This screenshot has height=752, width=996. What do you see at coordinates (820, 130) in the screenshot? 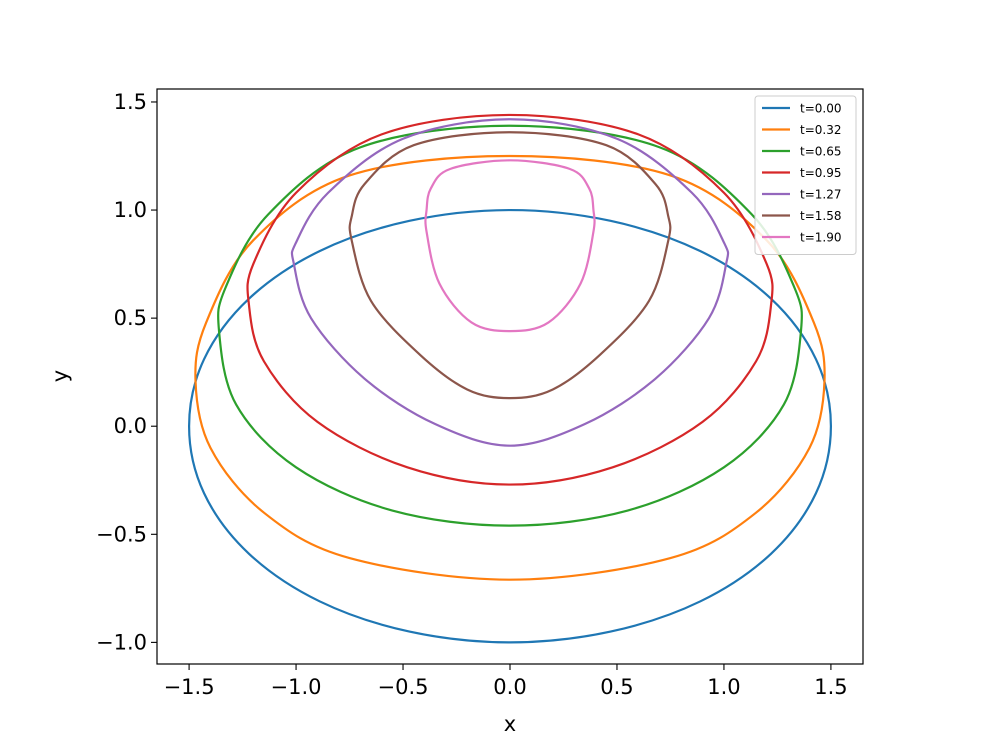
I see `legend-label-1: t=0.32` at bounding box center [820, 130].